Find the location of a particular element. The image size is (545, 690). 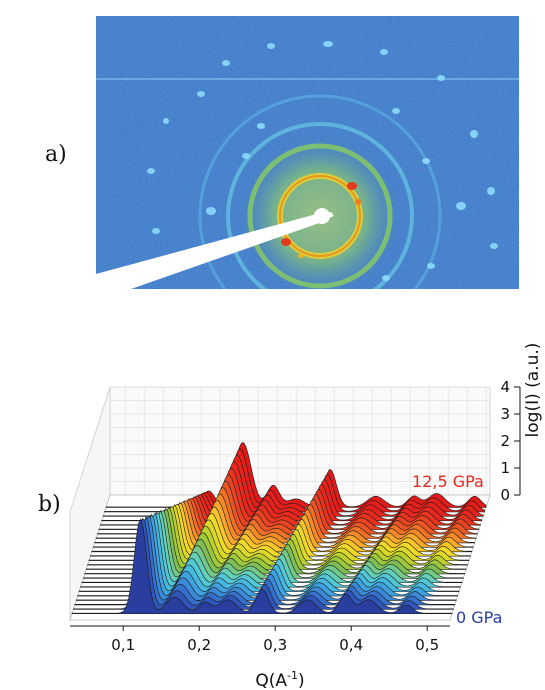

ring-middle is located at coordinates (320, 205).